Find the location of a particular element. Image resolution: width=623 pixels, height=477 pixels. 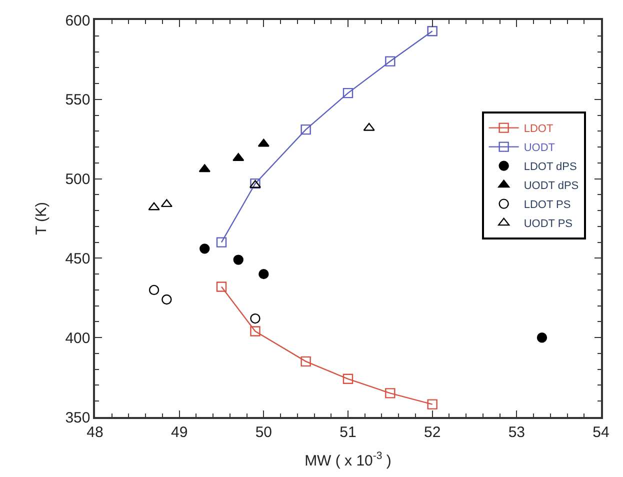

legend-label: UODT dPS is located at coordinates (551, 186).